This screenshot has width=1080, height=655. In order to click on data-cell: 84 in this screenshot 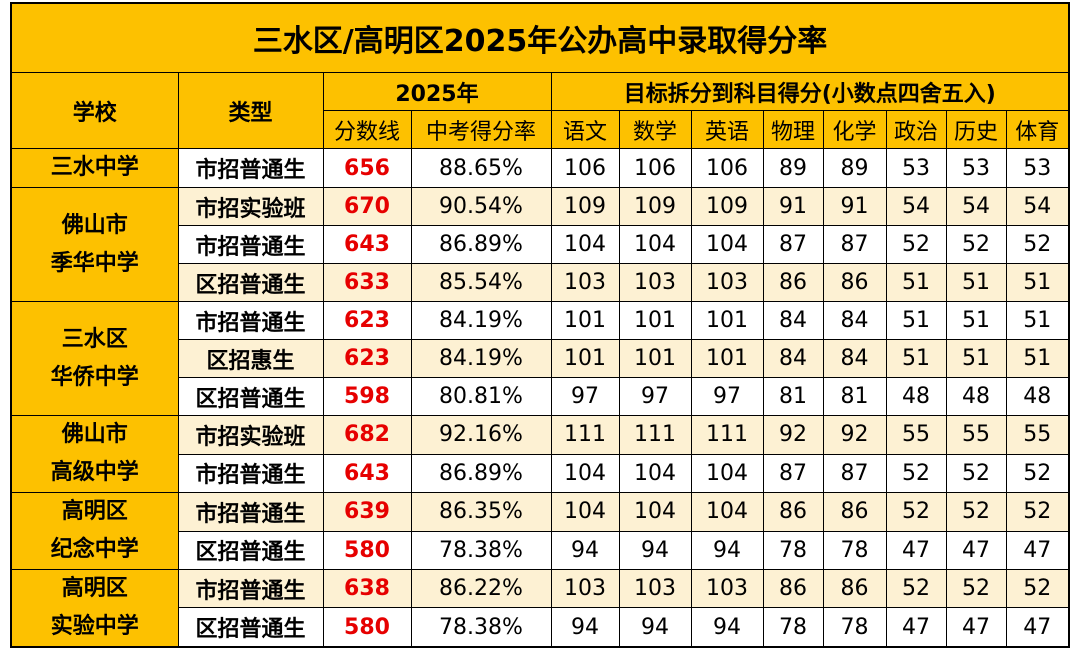, I will do `click(793, 320)`.